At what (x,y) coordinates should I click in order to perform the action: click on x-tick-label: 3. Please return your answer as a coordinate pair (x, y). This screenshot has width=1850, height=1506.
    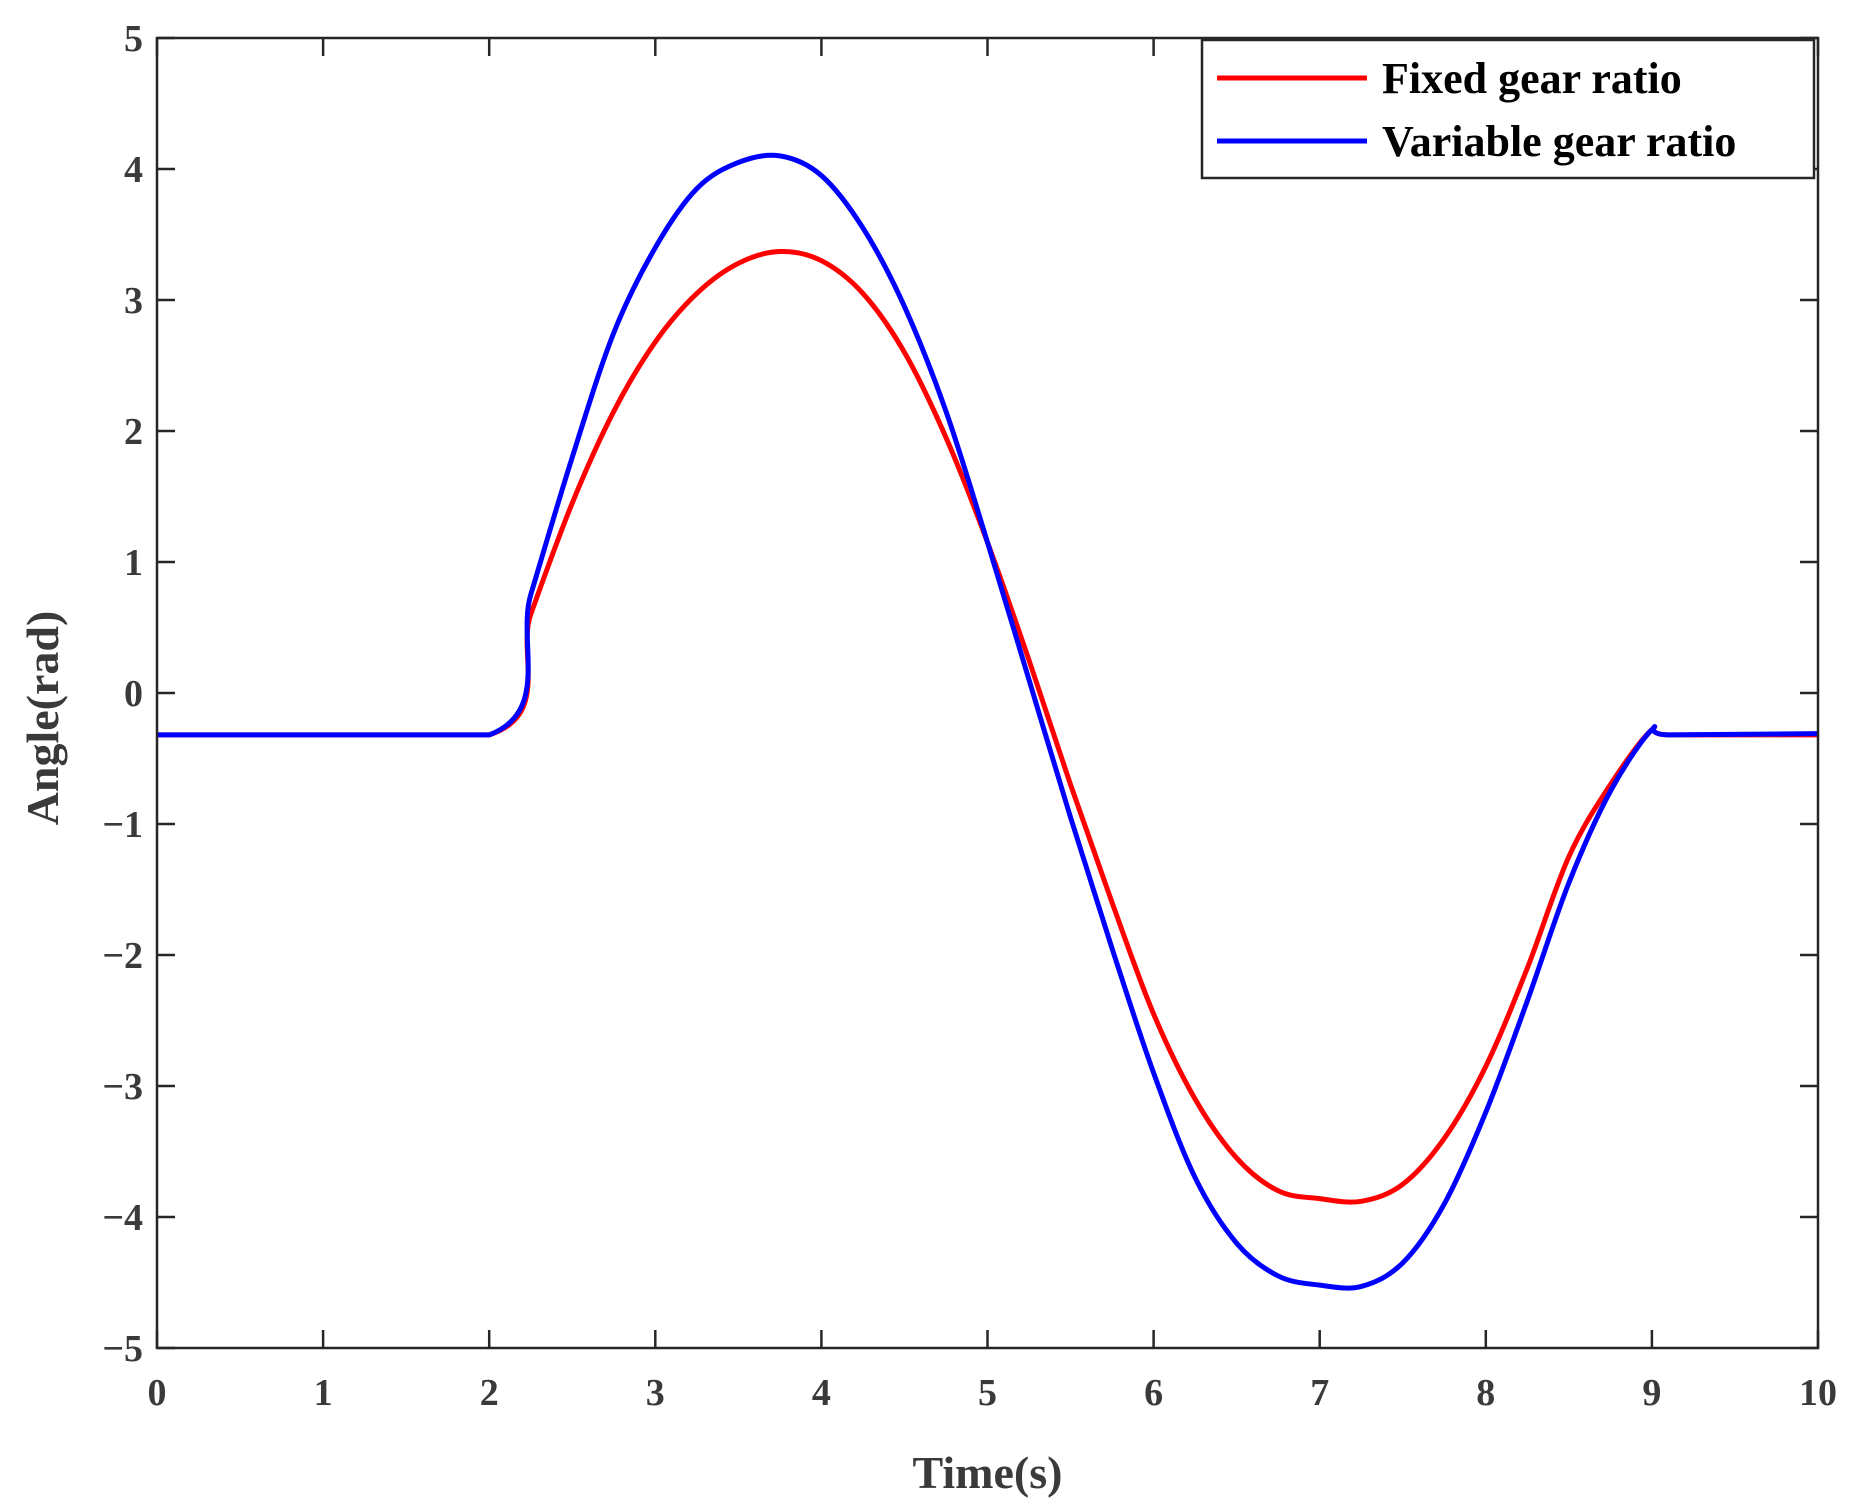
    Looking at the image, I should click on (655, 1393).